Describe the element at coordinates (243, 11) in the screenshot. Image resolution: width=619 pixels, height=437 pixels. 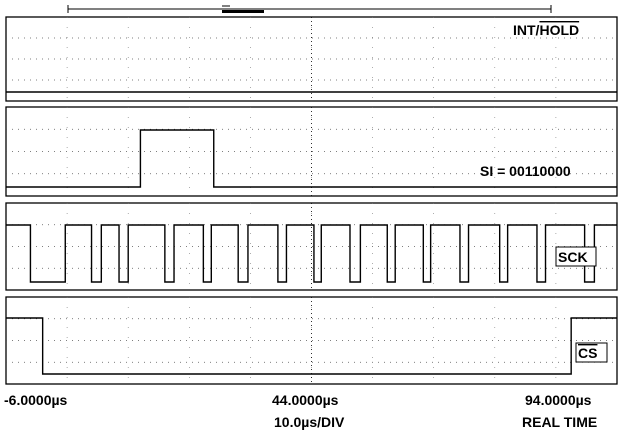
I see `record-window-marker` at that location.